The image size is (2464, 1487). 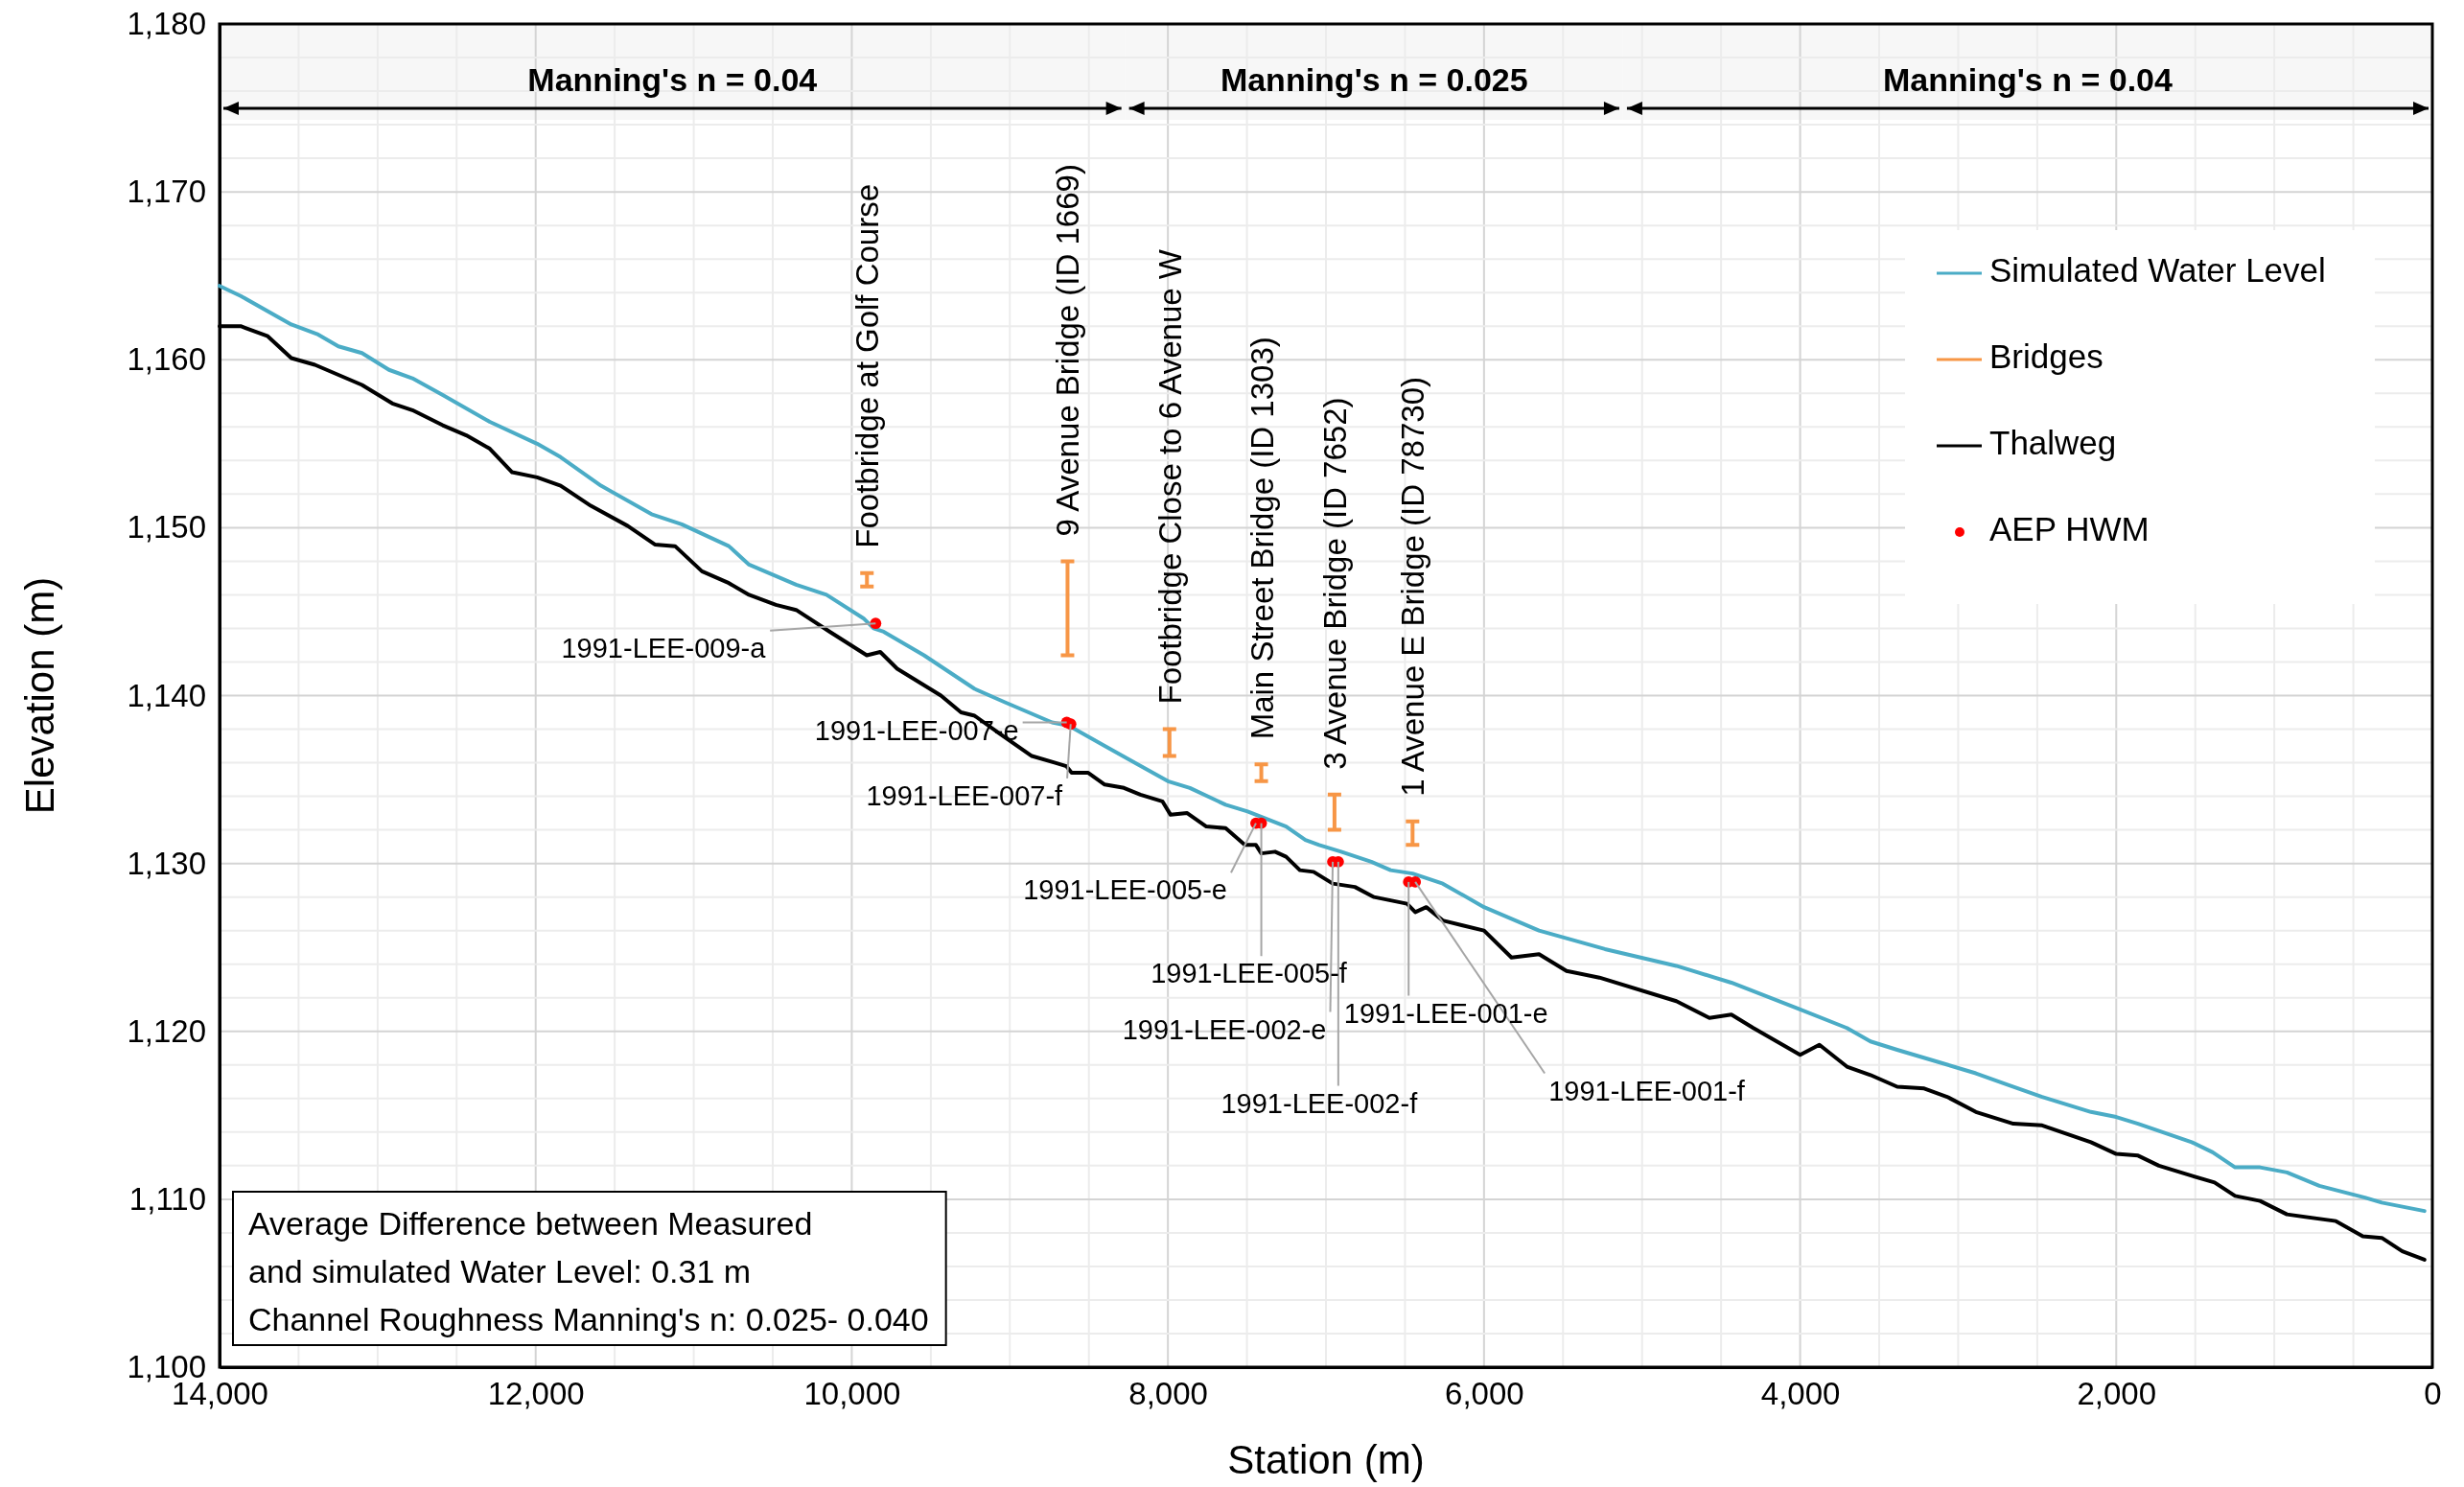 What do you see at coordinates (1169, 477) in the screenshot?
I see `annotation: Footbridge Close to 6 Avenue W` at bounding box center [1169, 477].